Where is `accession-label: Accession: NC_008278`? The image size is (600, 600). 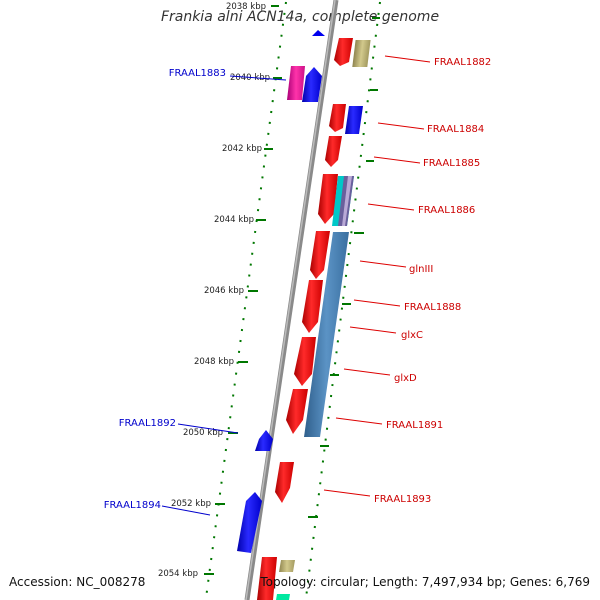 accession-label: Accession: NC_008278 is located at coordinates (77, 582).